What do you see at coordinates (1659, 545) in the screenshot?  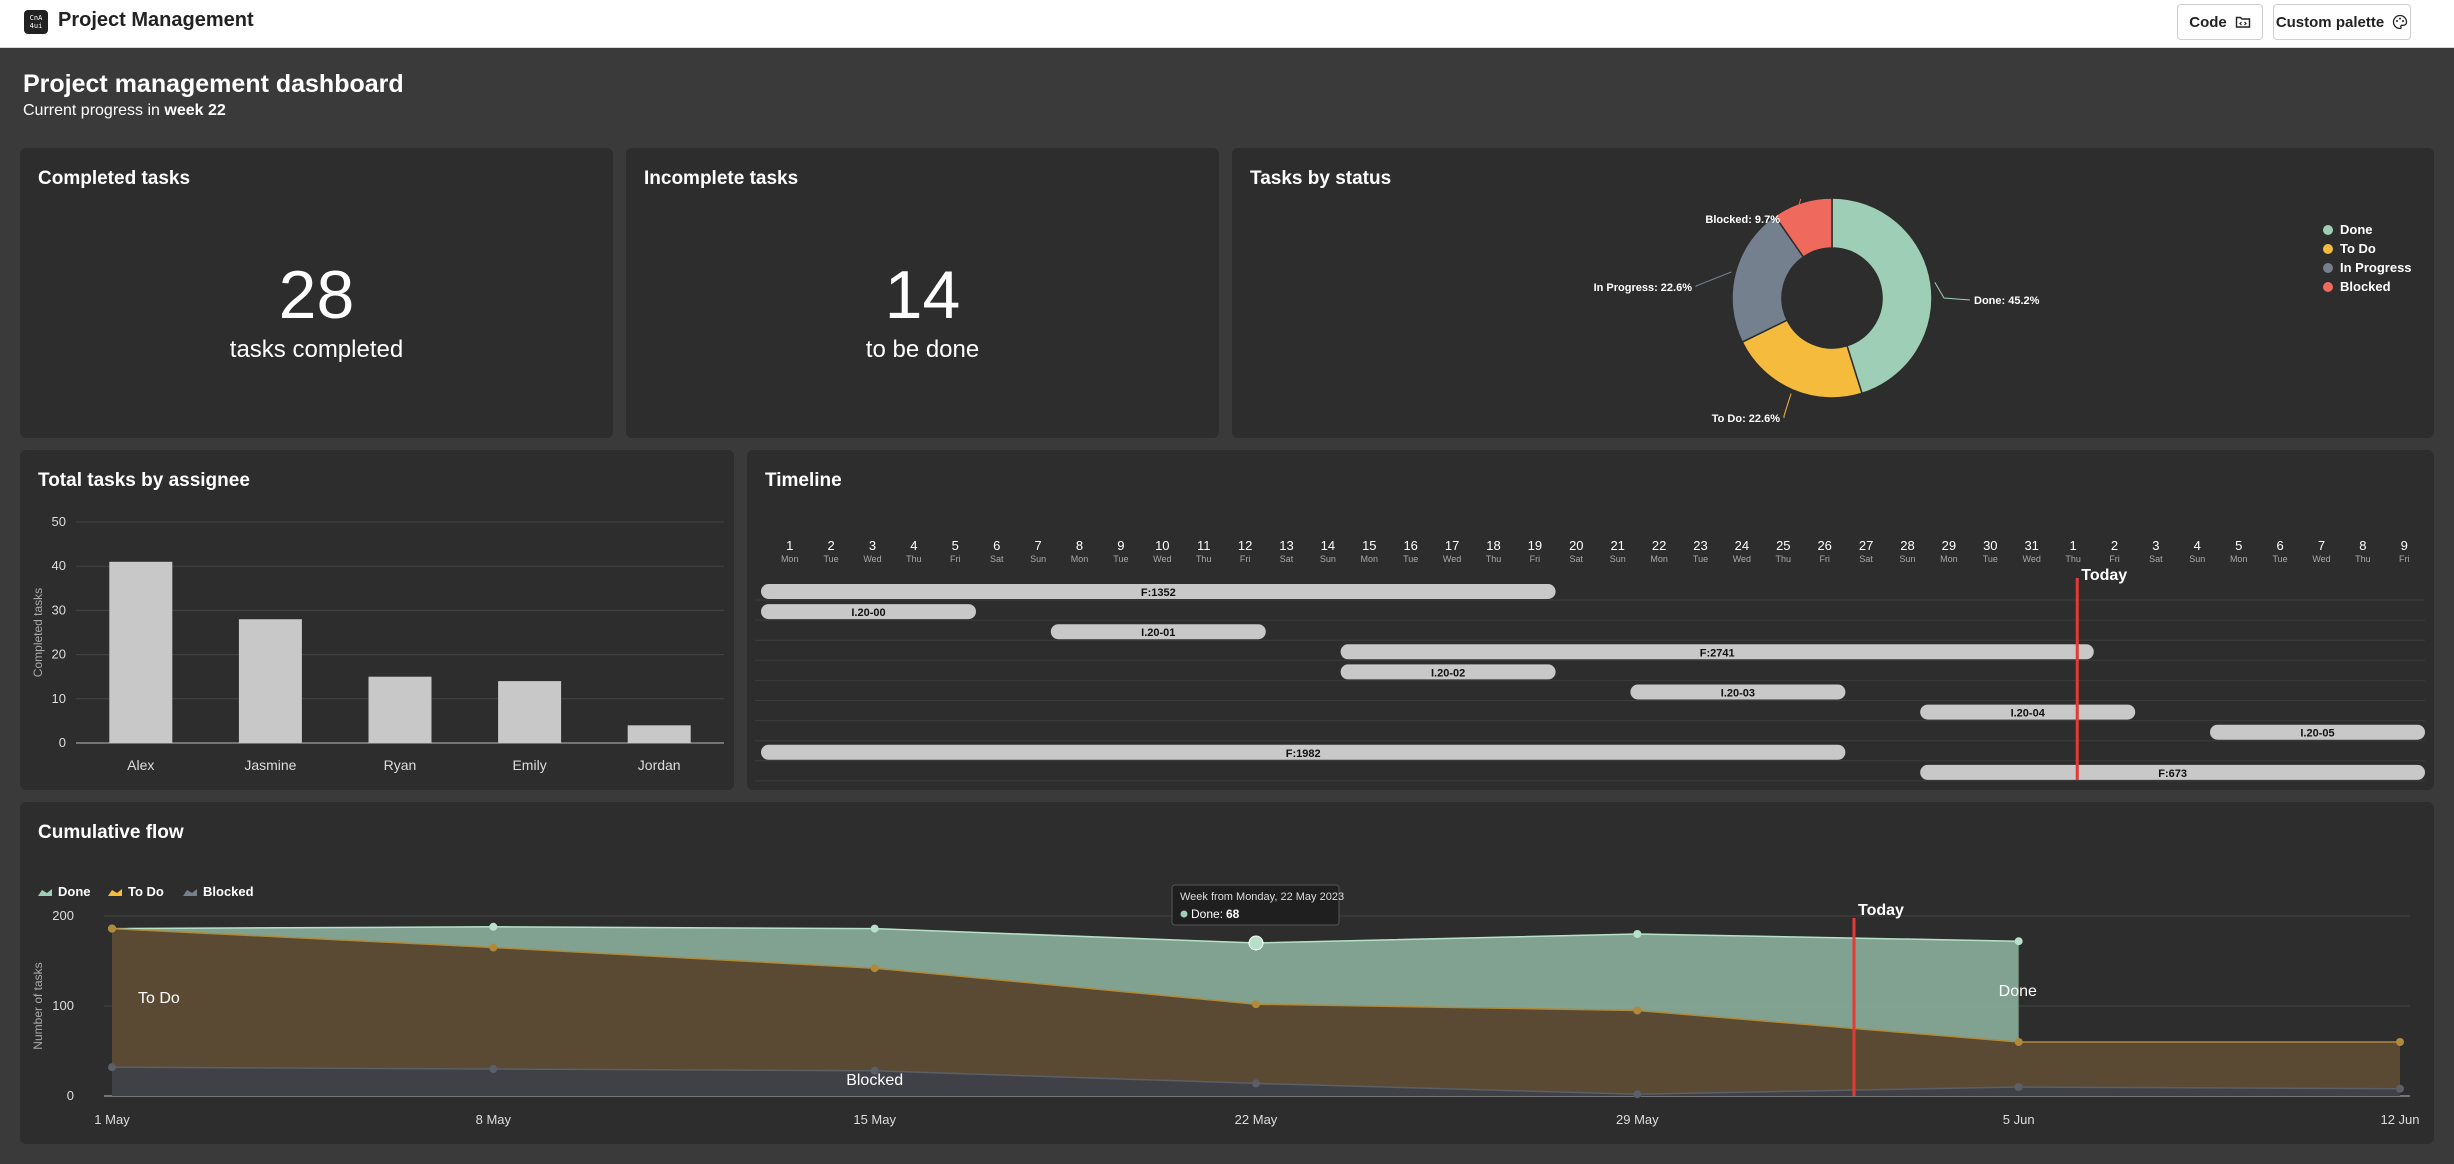 I see `day-number: 22` at bounding box center [1659, 545].